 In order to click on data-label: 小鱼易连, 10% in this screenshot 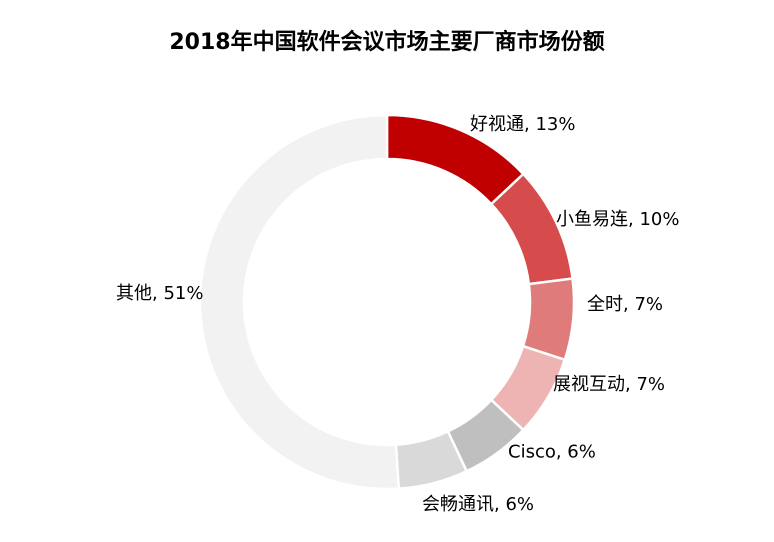, I will do `click(618, 219)`.